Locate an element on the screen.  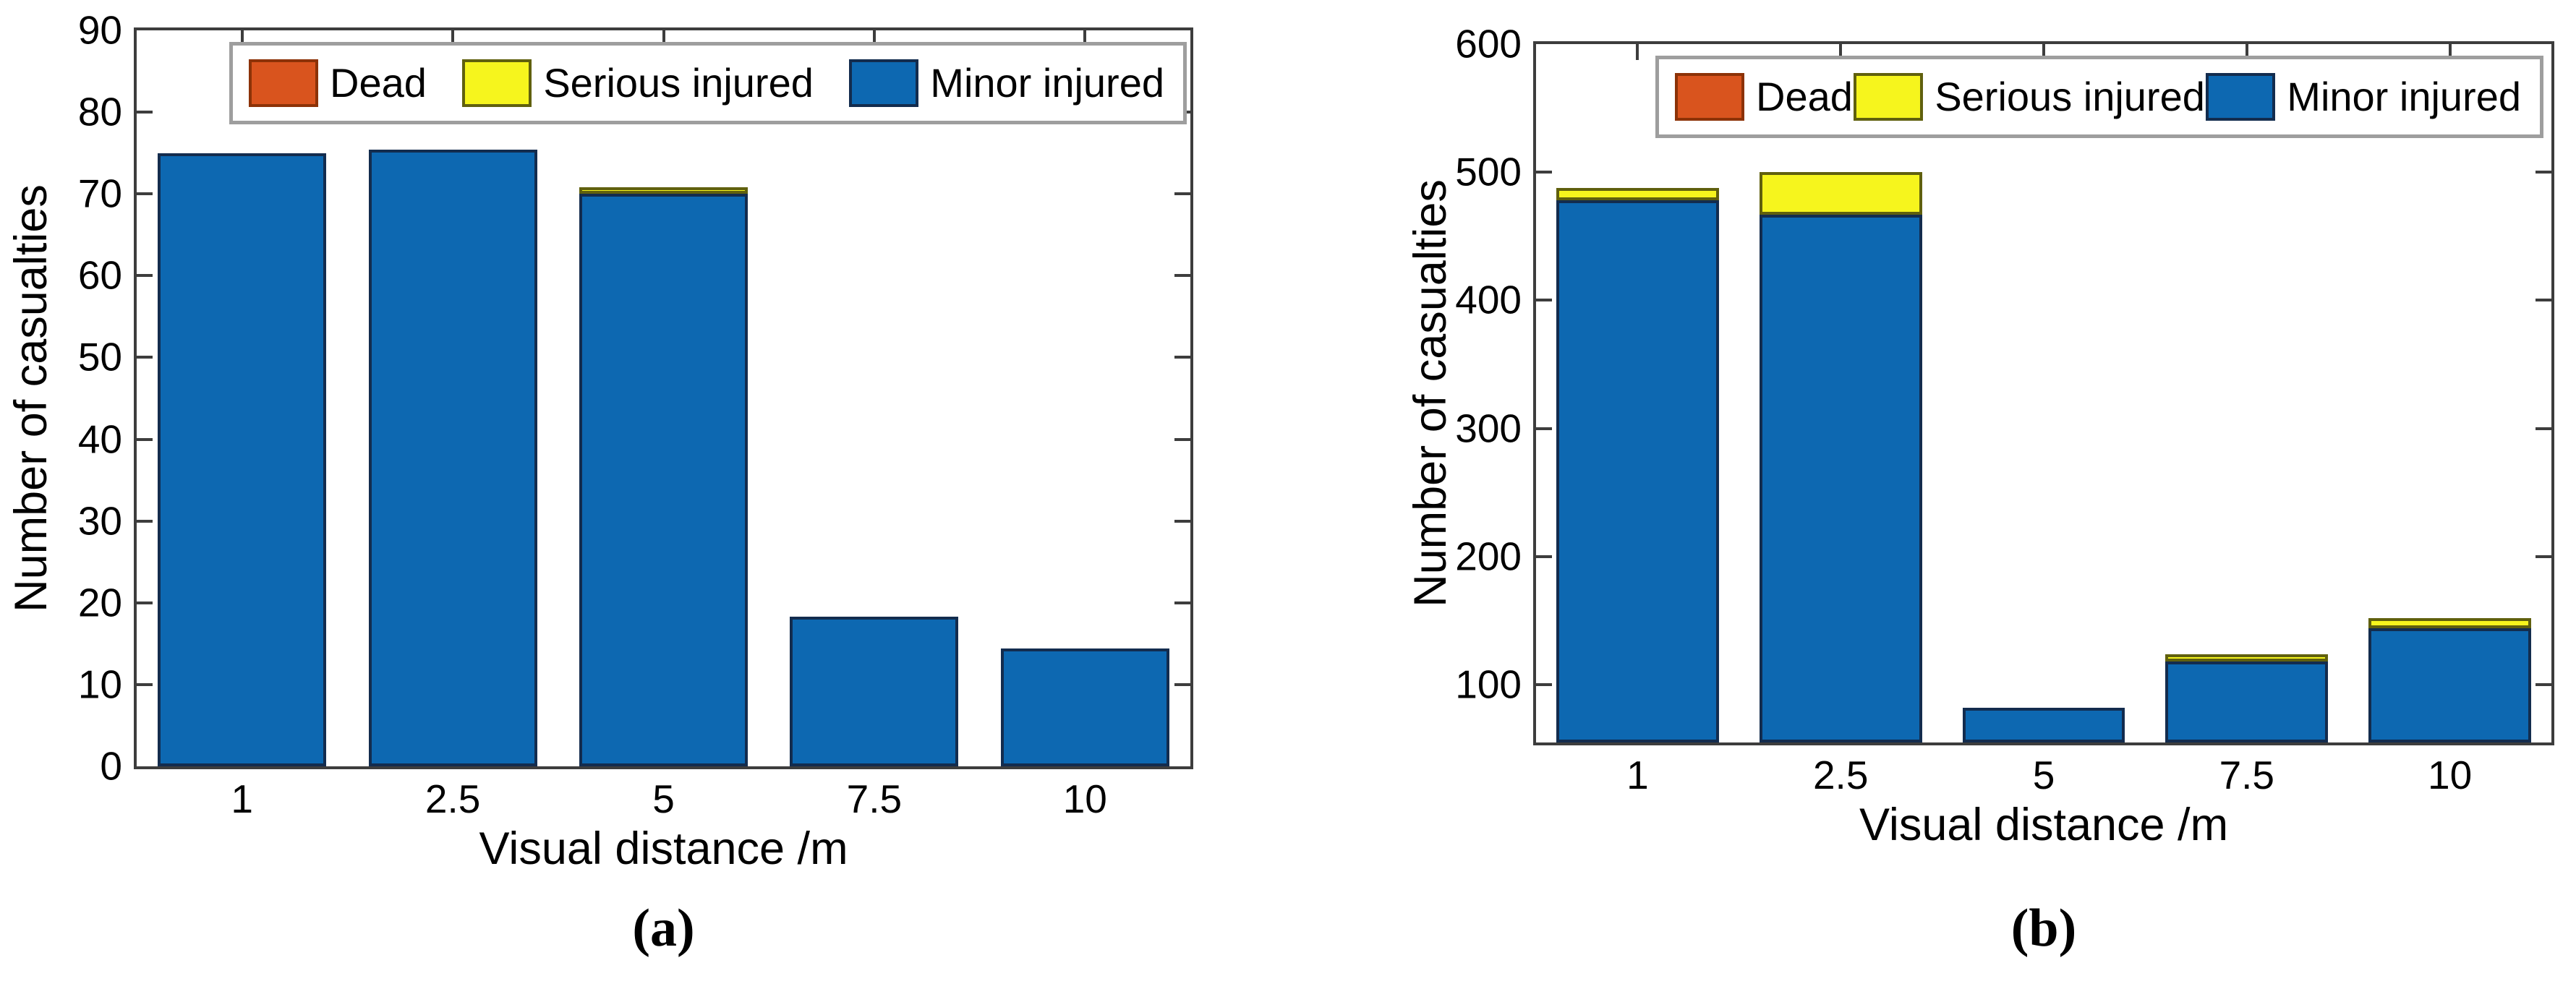
y-tick-label: 200 is located at coordinates (1489, 557).